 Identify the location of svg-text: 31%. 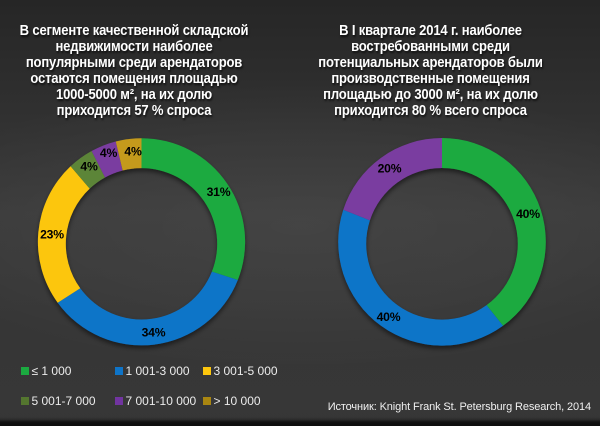
(219, 192).